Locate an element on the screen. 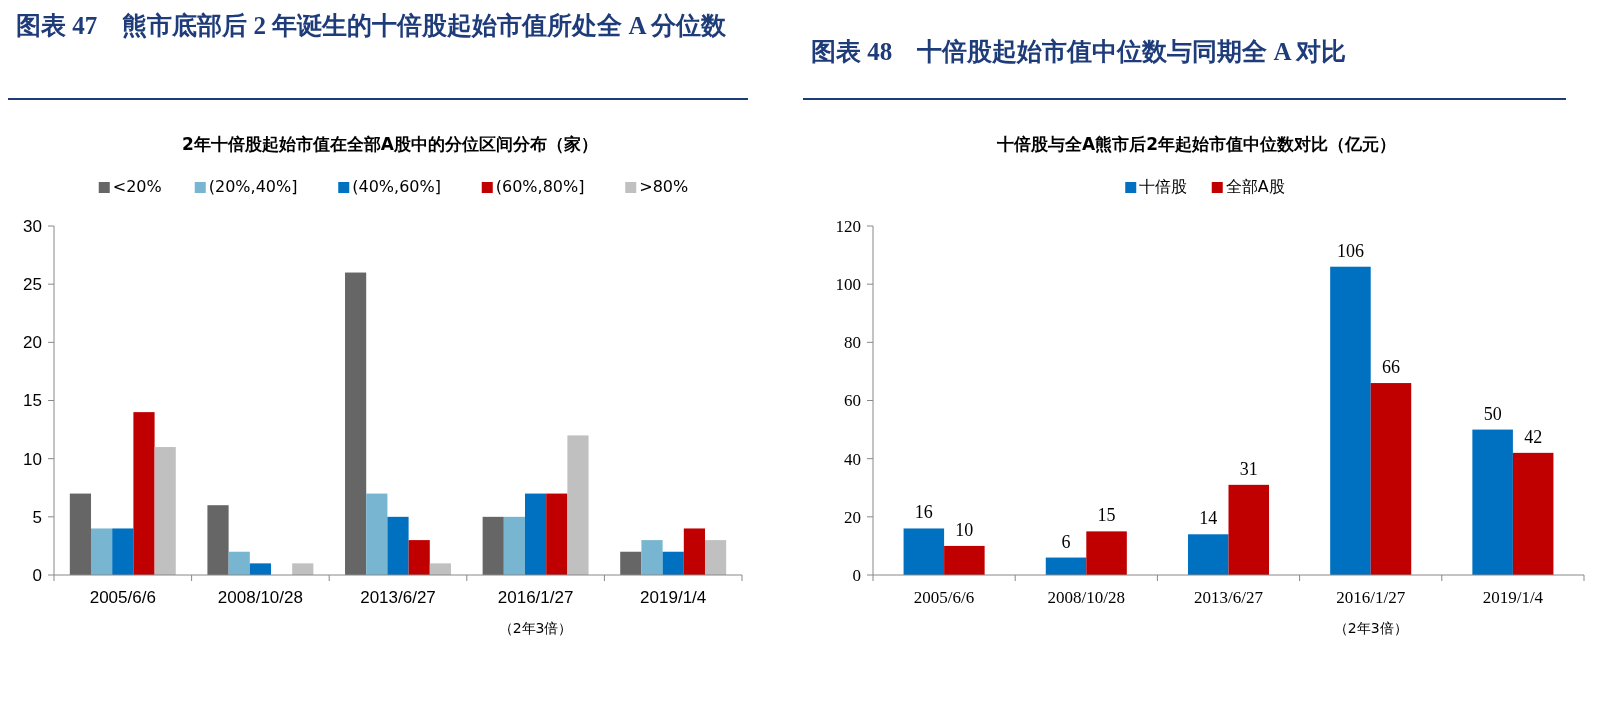 The image size is (1598, 726). y-tick-label: 80 is located at coordinates (852, 343).